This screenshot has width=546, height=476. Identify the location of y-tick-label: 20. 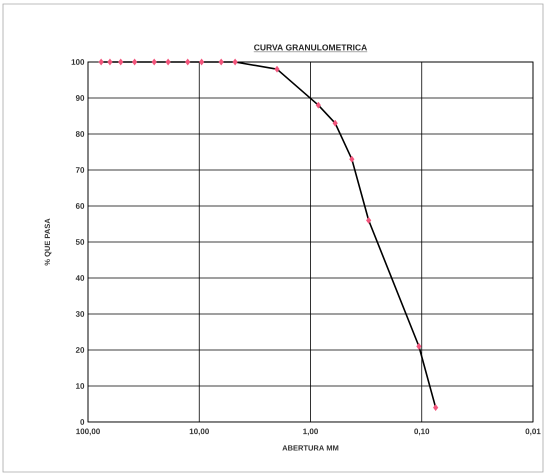
(80, 350).